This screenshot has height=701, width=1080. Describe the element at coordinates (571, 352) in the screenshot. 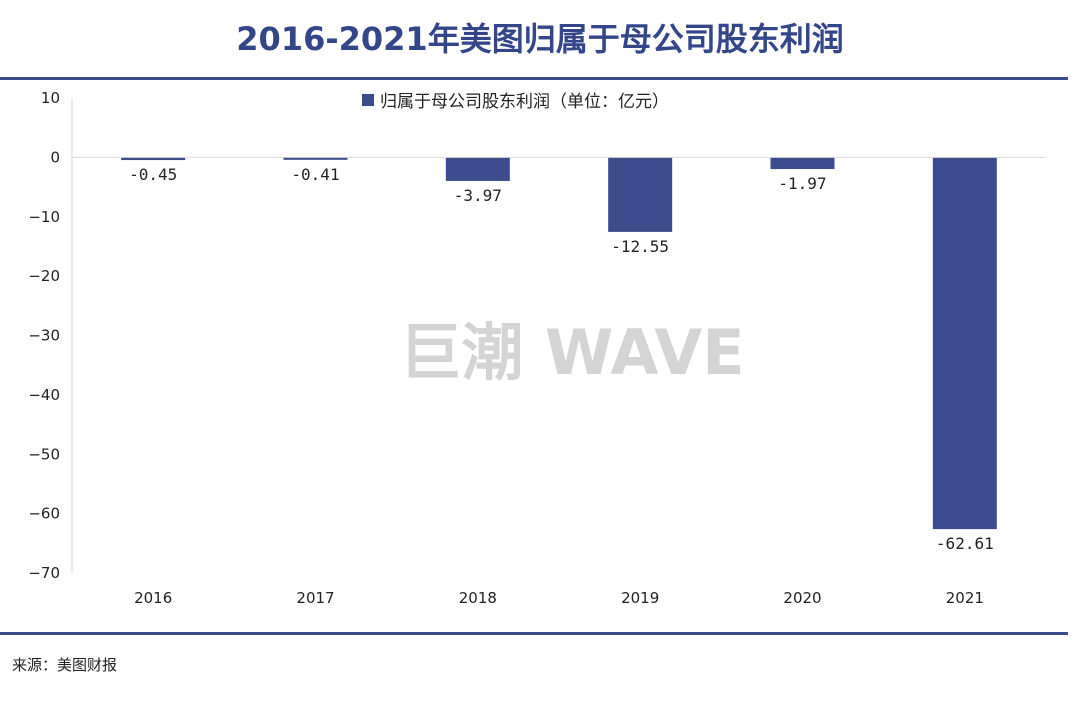

I see `watermark-text: 巨潮 WAVE` at that location.